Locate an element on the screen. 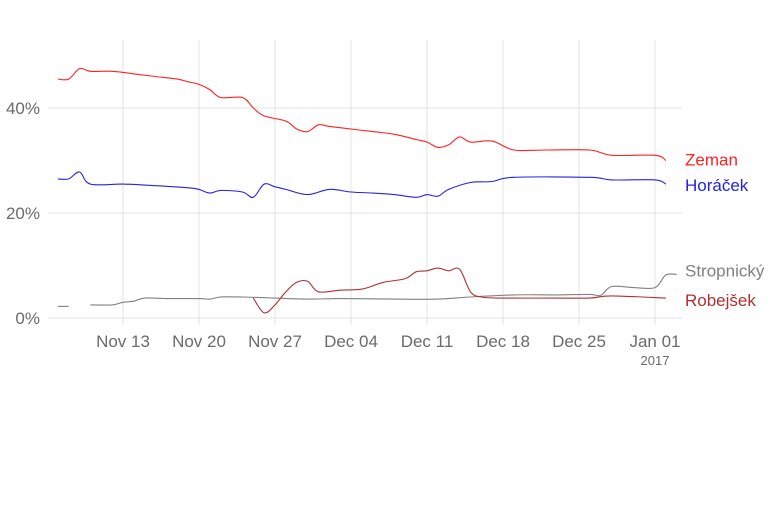  y-tick-label: 20% is located at coordinates (23, 213).